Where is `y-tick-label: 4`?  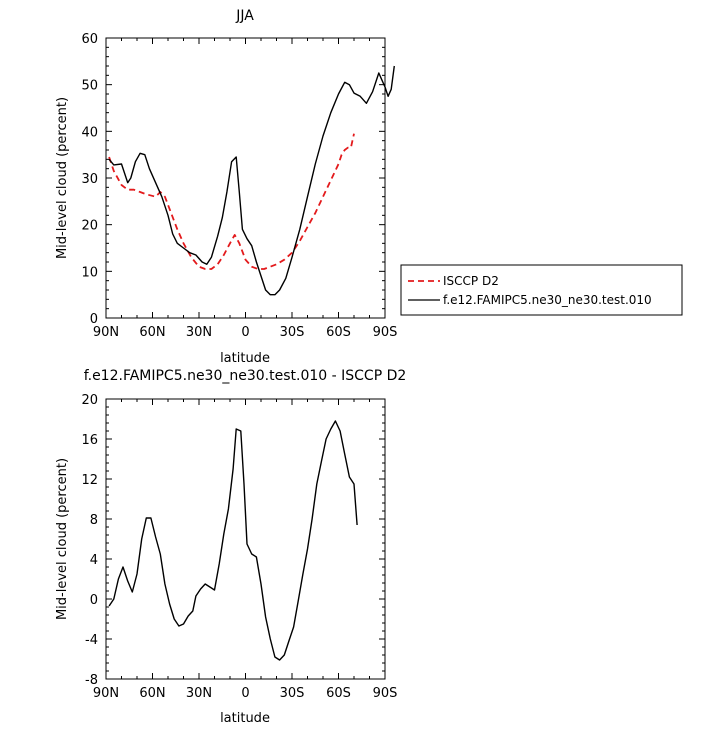 y-tick-label: 4 is located at coordinates (94, 560).